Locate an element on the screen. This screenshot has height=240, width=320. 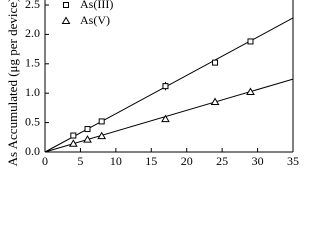
x-tick-label: 0 is located at coordinates (45, 161).